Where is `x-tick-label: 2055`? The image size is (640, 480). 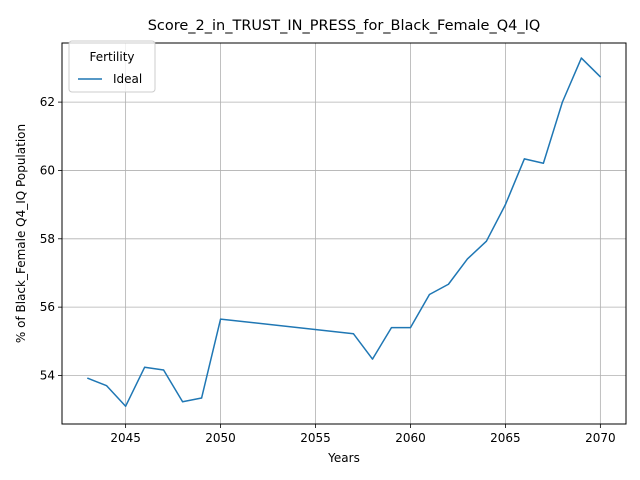 x-tick-label: 2055 is located at coordinates (315, 438).